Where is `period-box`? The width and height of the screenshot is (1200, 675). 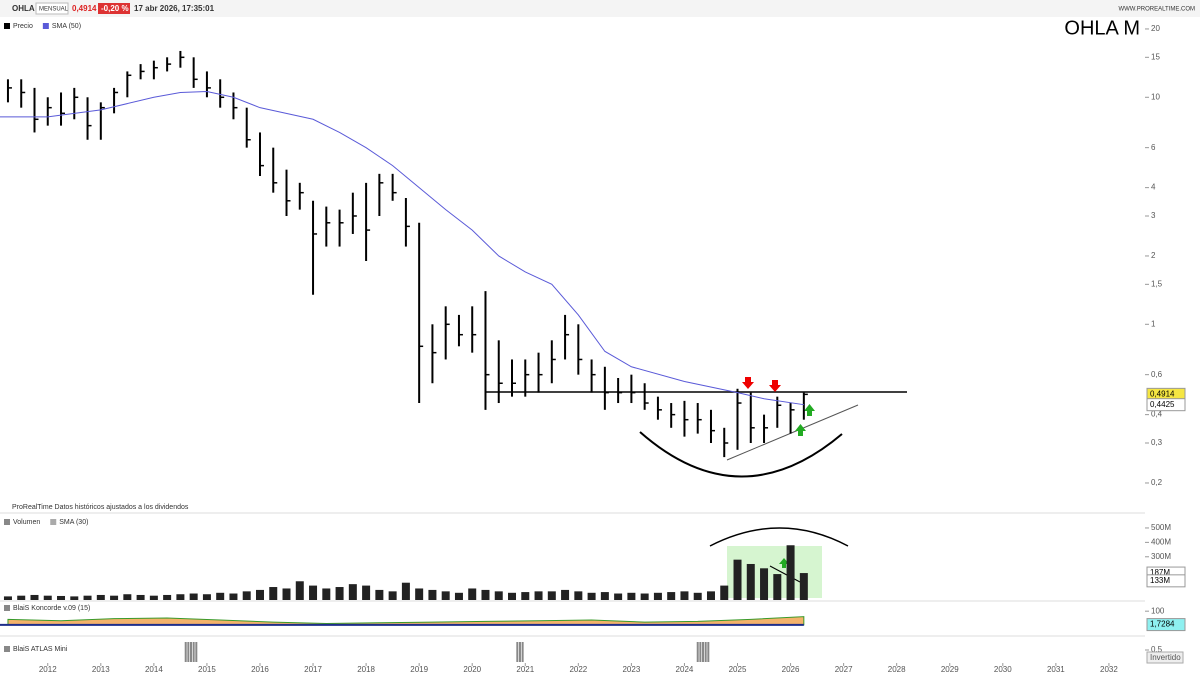
period-box is located at coordinates (52, 8).